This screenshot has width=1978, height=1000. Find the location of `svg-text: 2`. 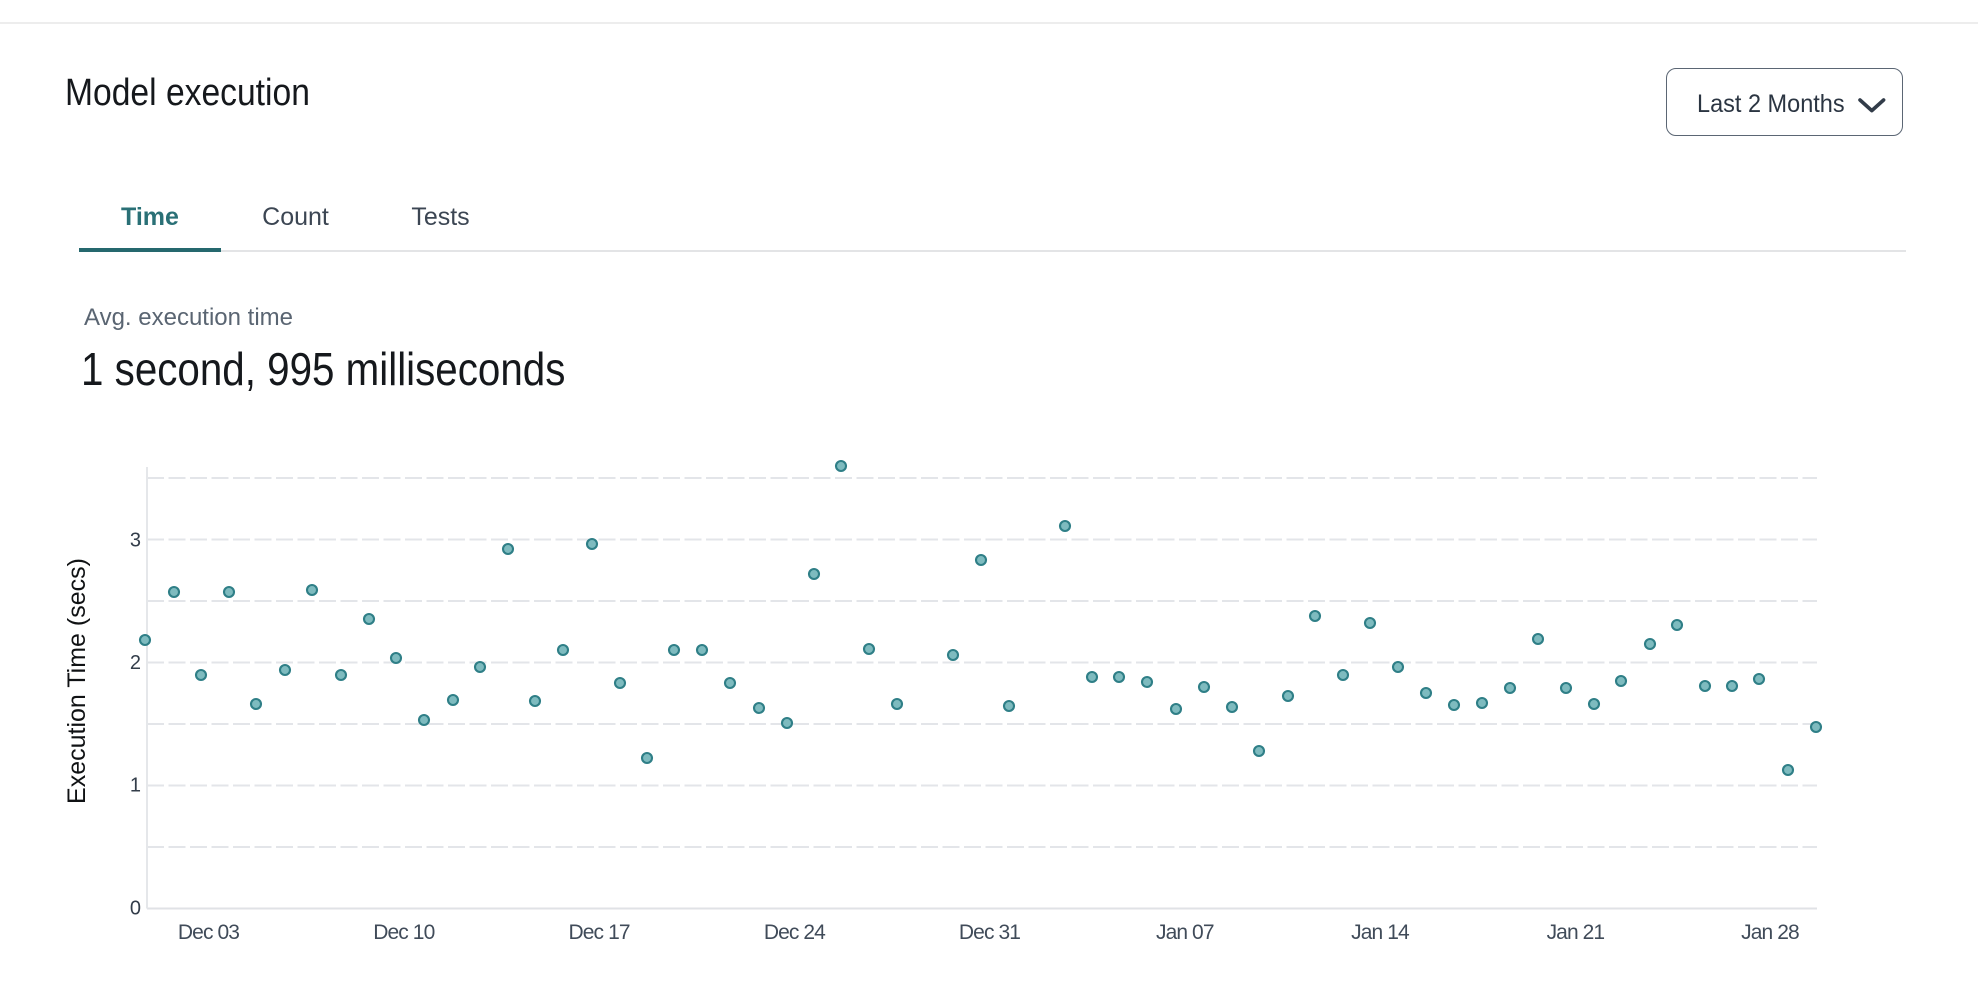

svg-text: 2 is located at coordinates (135, 663).